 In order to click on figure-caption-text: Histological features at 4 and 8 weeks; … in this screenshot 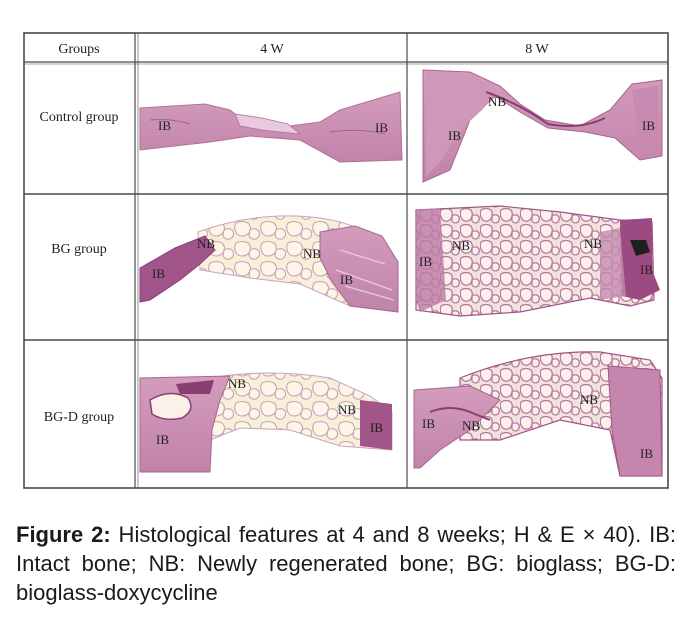, I will do `click(346, 563)`.